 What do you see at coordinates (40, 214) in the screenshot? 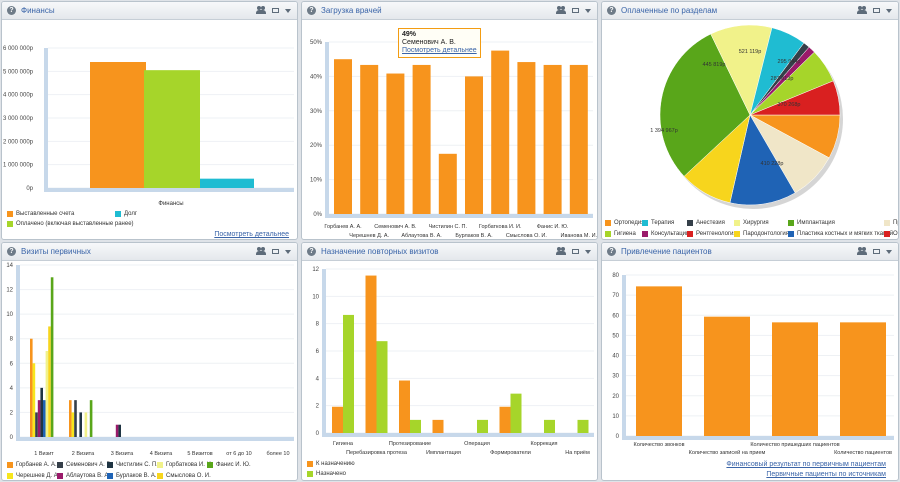
I see `legend-item: Выставленные счета` at bounding box center [40, 214].